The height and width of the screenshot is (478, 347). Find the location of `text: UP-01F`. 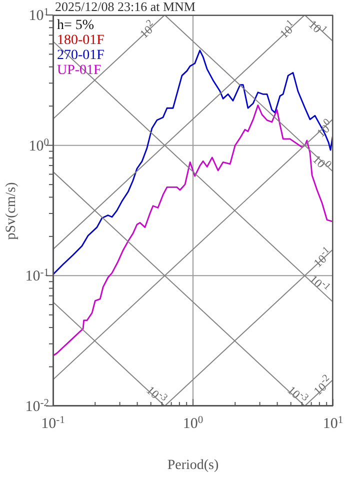

text: UP-01F is located at coordinates (79, 70).